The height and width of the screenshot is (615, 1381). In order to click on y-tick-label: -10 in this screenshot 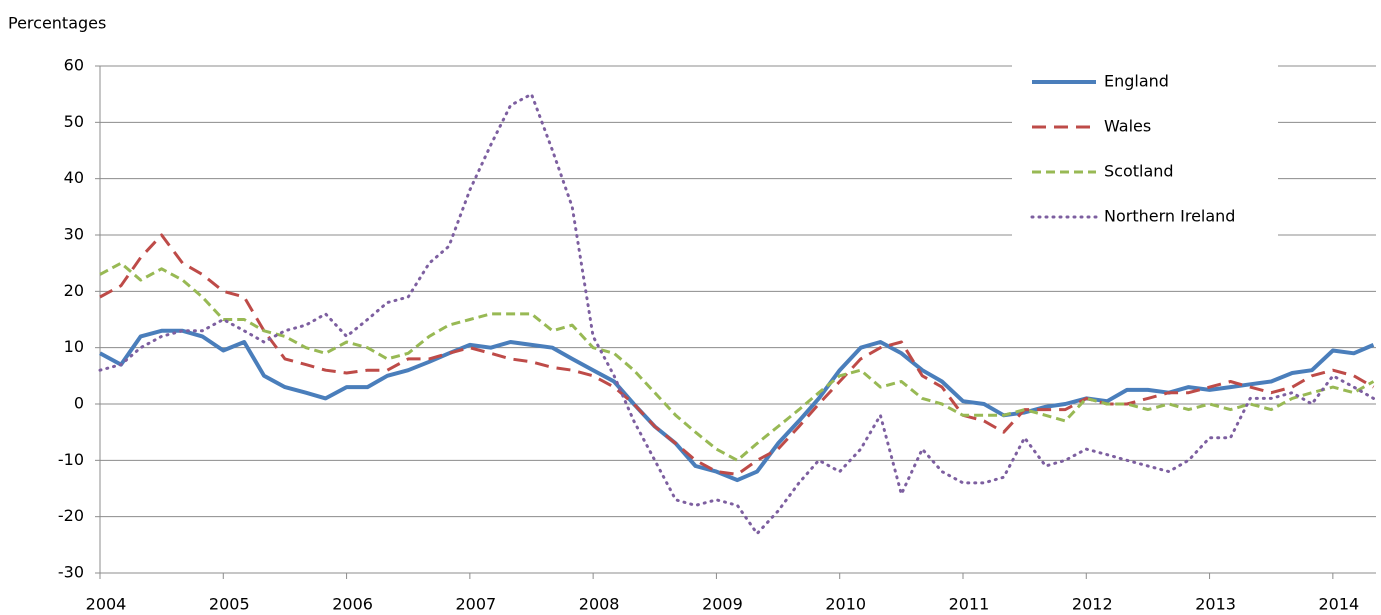, I will do `click(71, 459)`.